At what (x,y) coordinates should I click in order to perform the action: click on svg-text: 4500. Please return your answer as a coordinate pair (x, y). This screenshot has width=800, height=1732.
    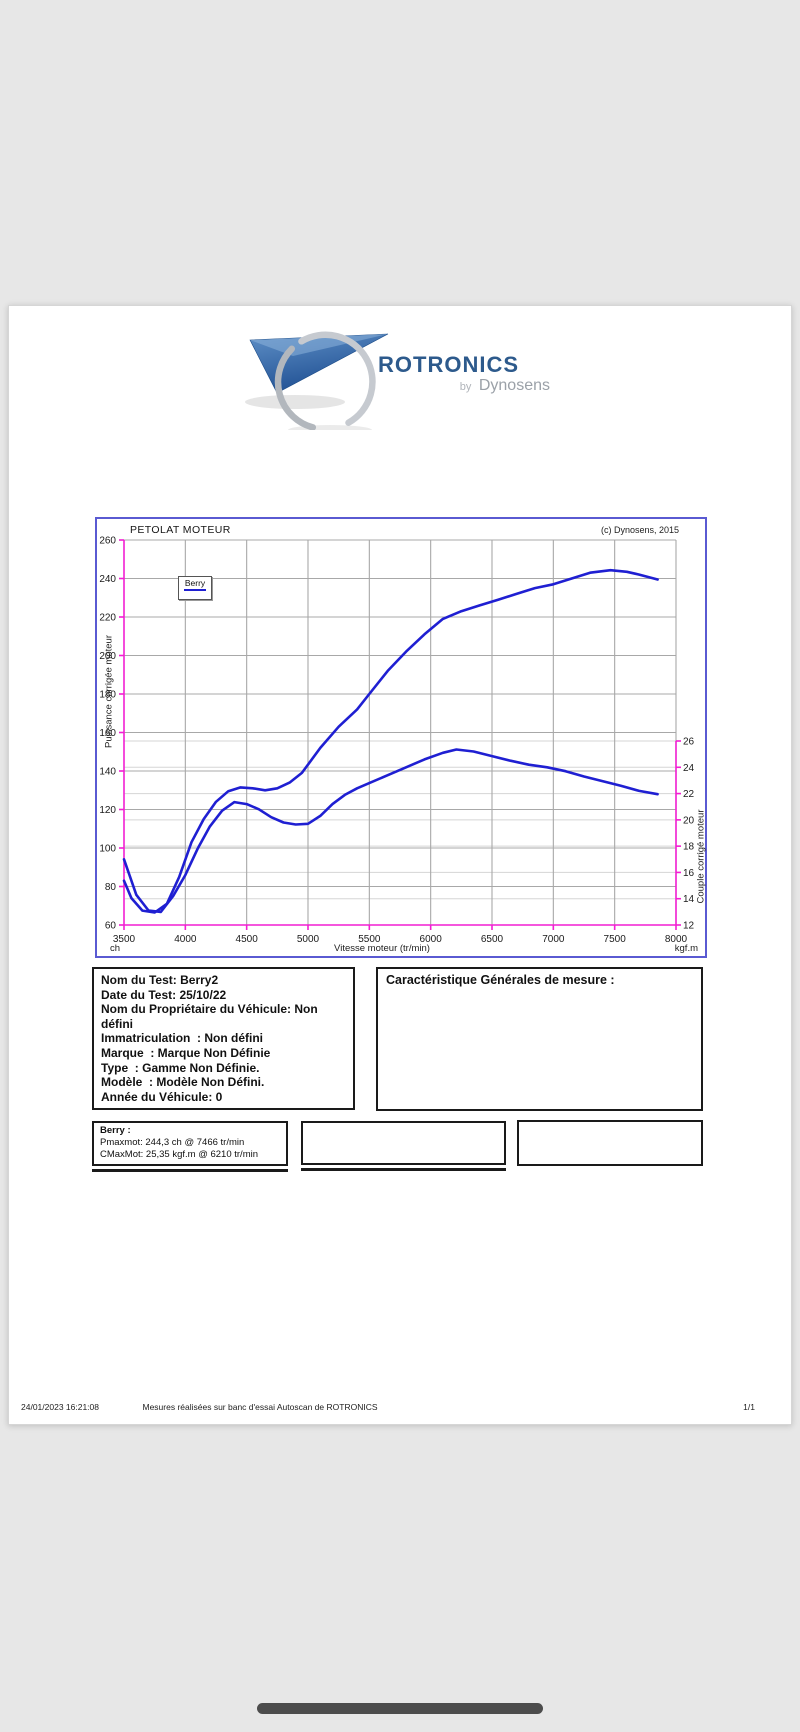
    Looking at the image, I should click on (247, 939).